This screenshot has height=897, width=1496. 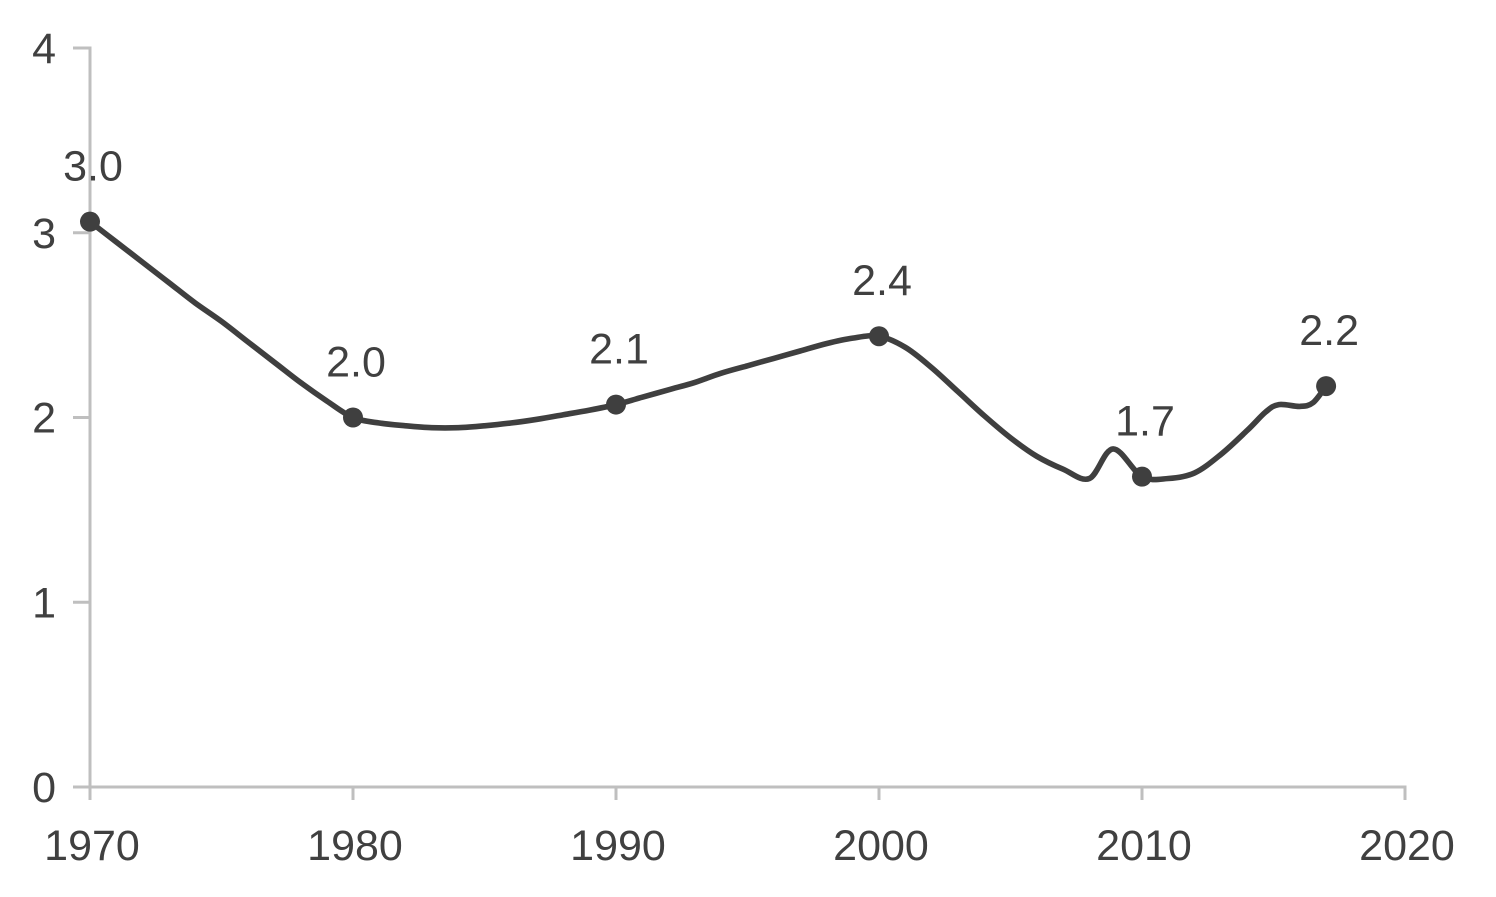 What do you see at coordinates (44, 419) in the screenshot?
I see `y-tick-label: 2` at bounding box center [44, 419].